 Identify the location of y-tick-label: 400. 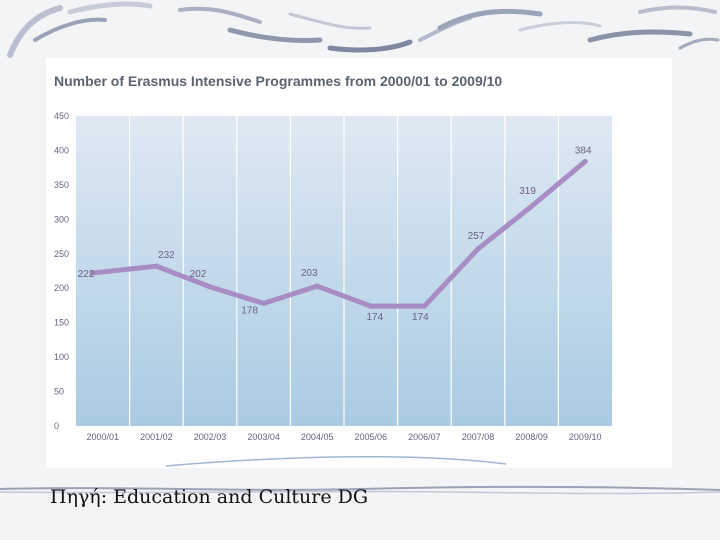
(61, 150).